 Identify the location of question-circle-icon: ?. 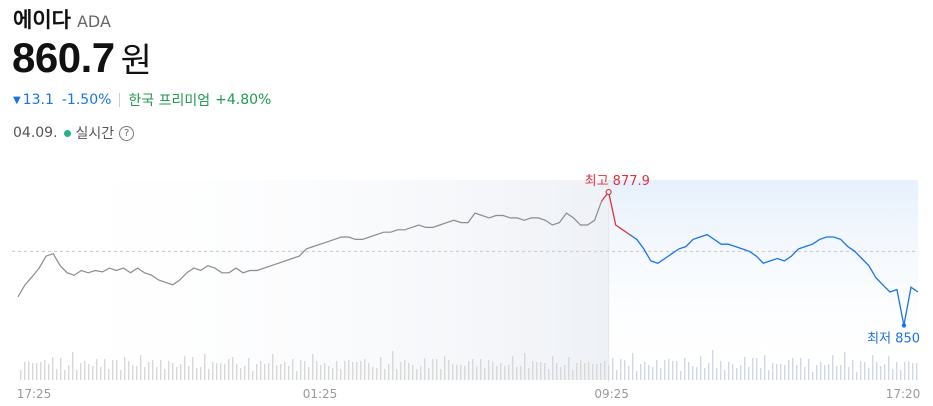
(127, 133).